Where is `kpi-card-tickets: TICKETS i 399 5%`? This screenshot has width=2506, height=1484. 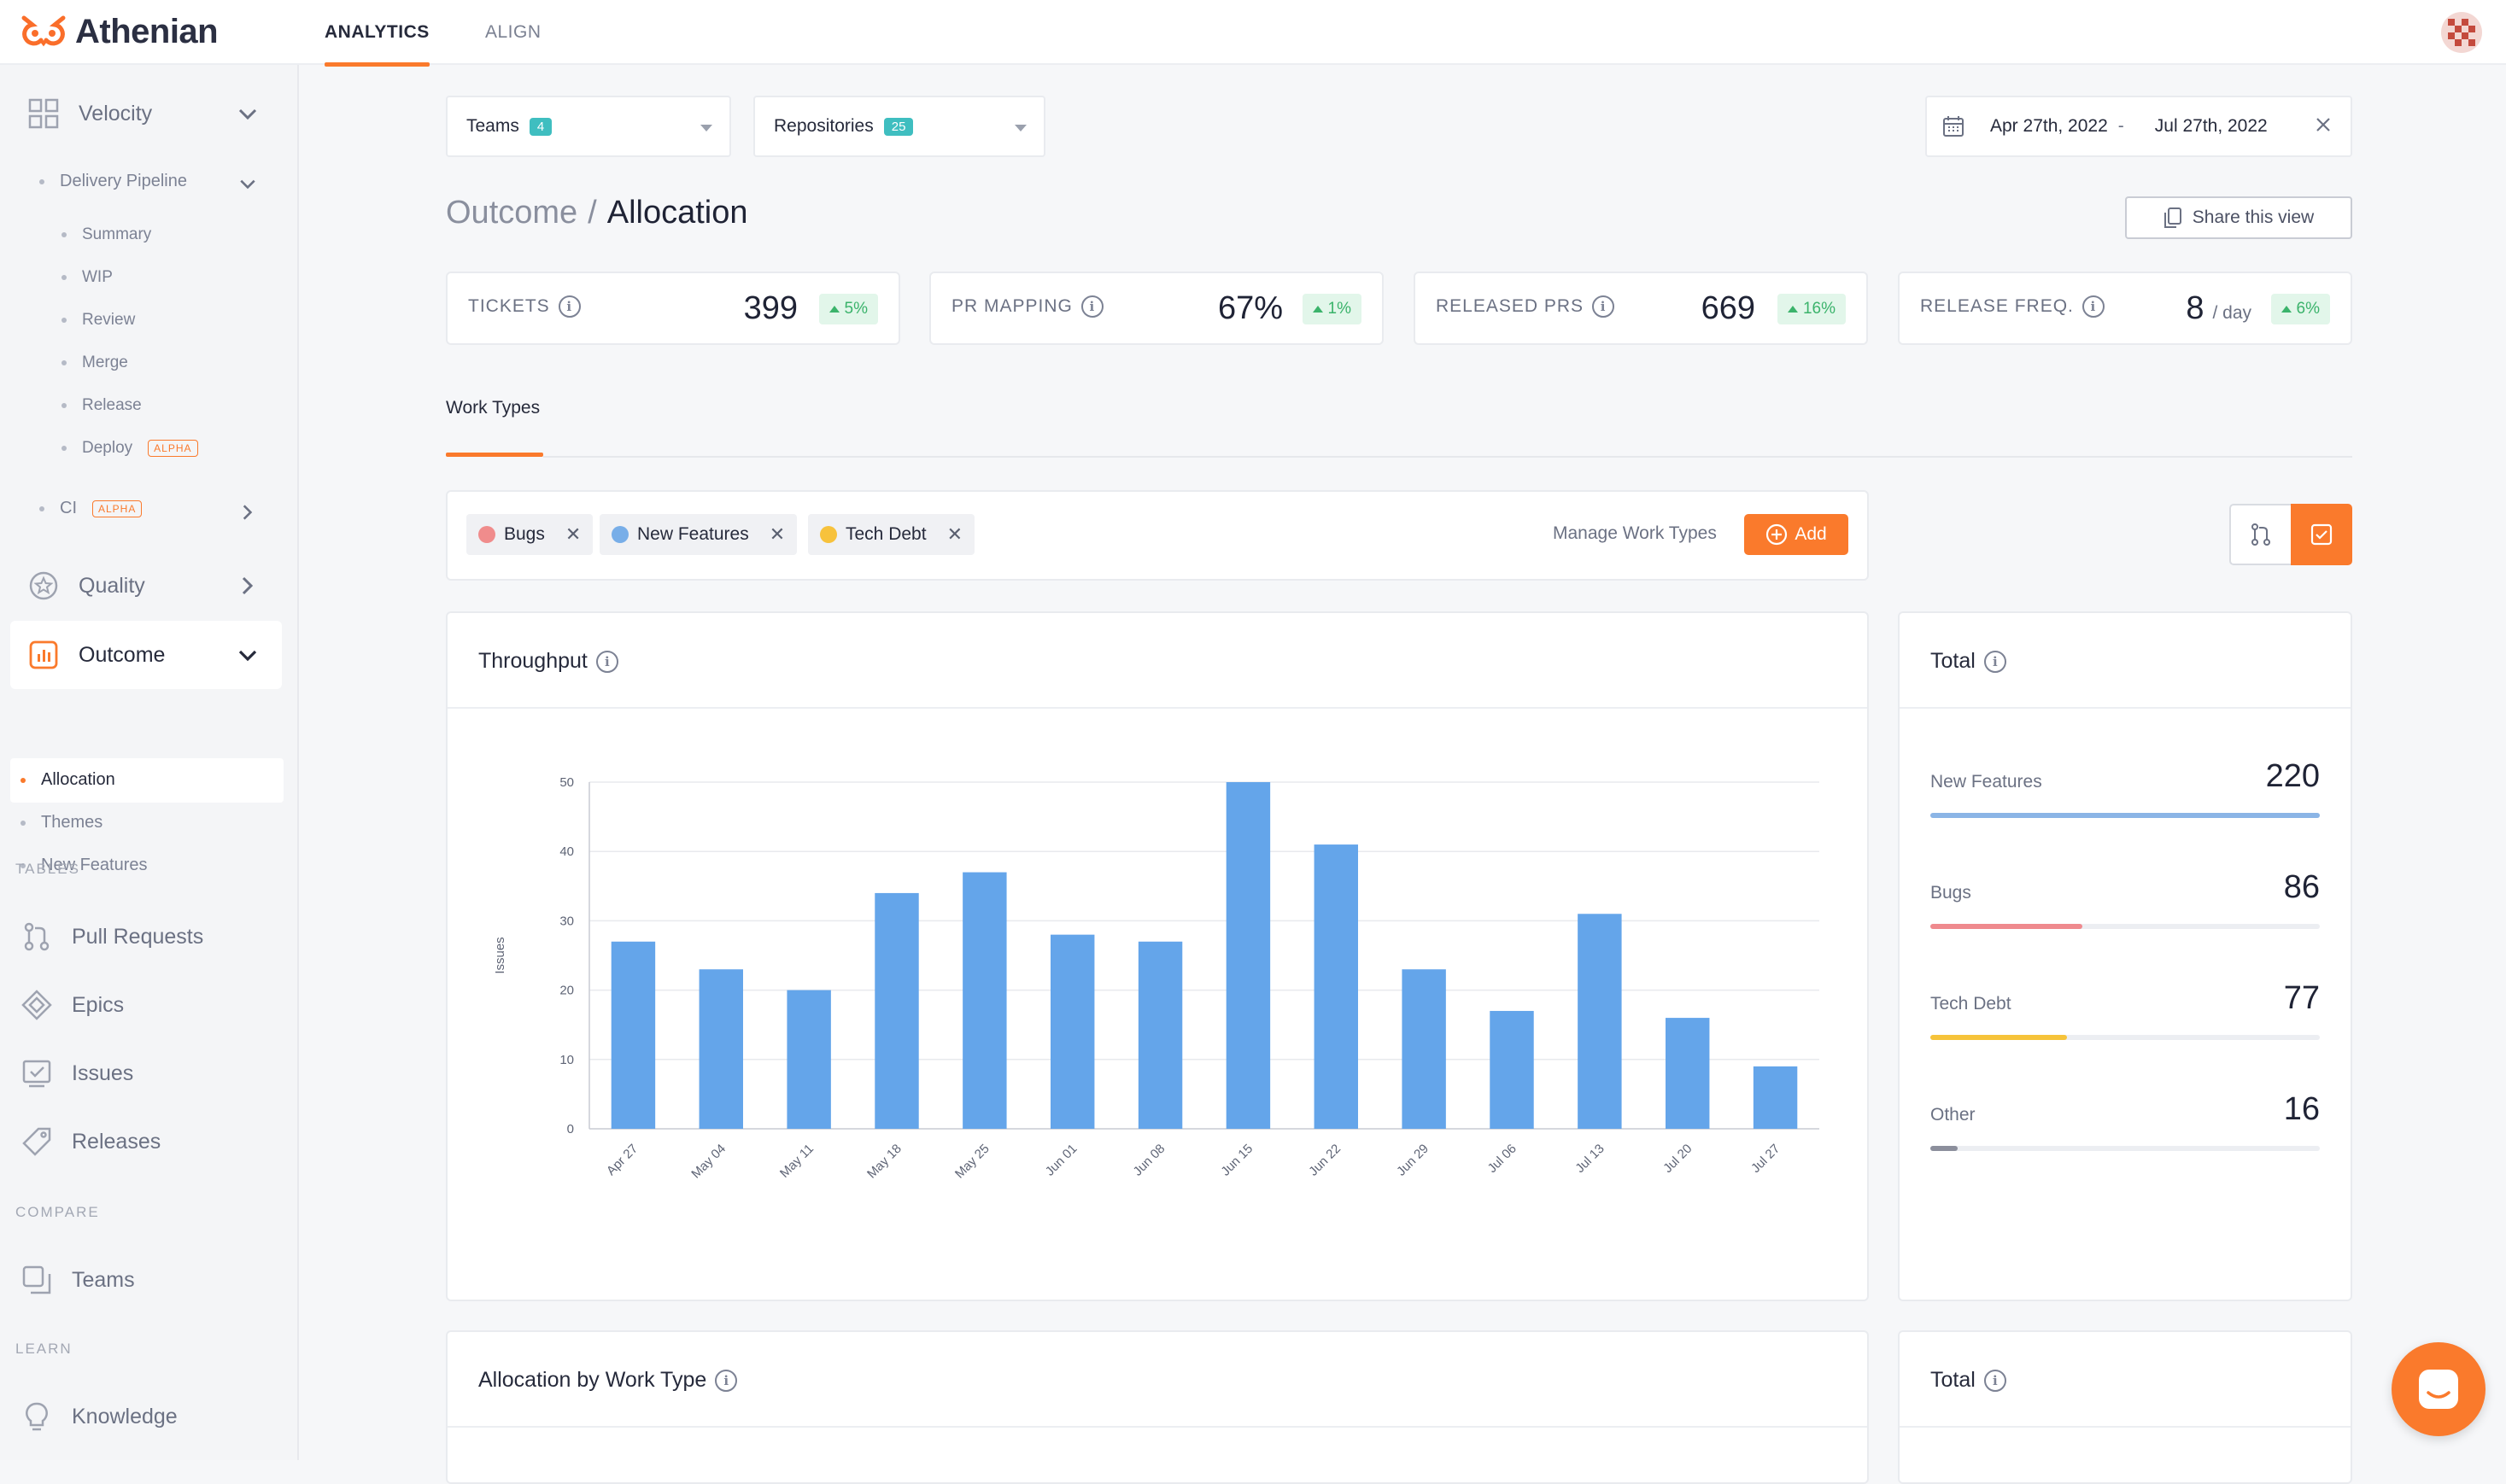 kpi-card-tickets: TICKETS i 399 5% is located at coordinates (673, 309).